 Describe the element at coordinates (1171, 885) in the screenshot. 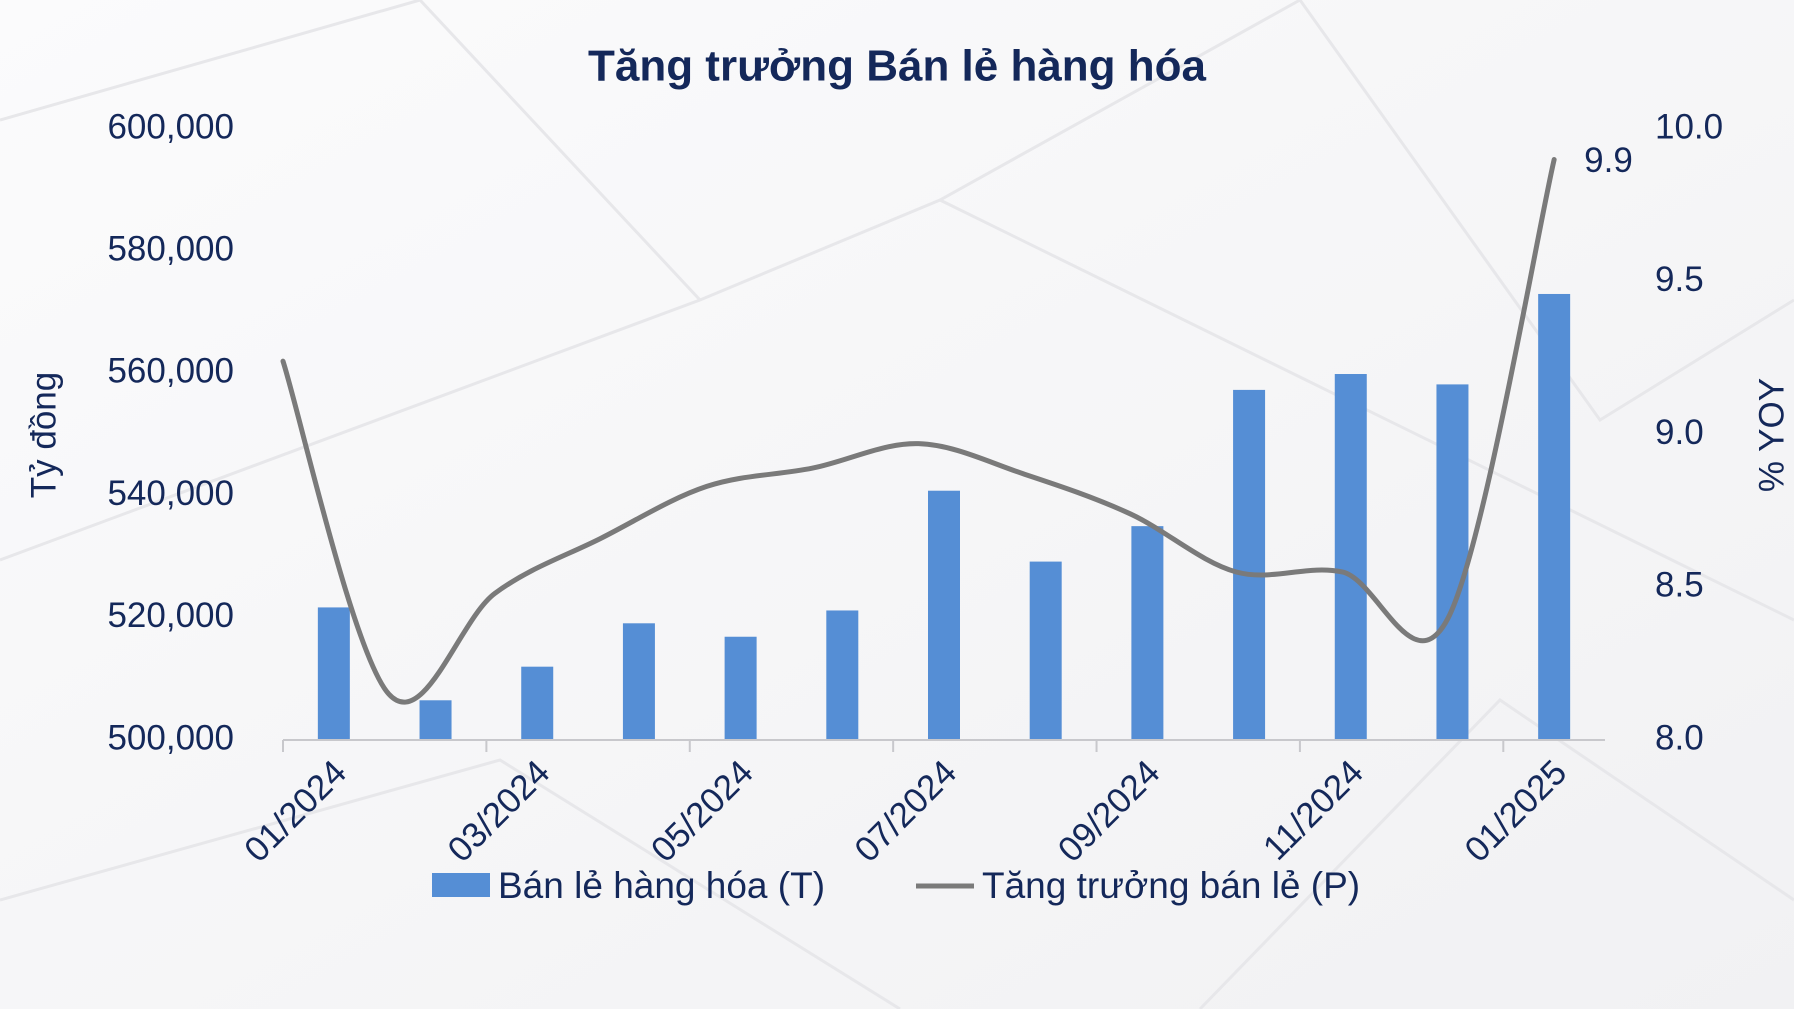

I see `legend-label: Tăng trưởng bán lẻ (P)` at that location.